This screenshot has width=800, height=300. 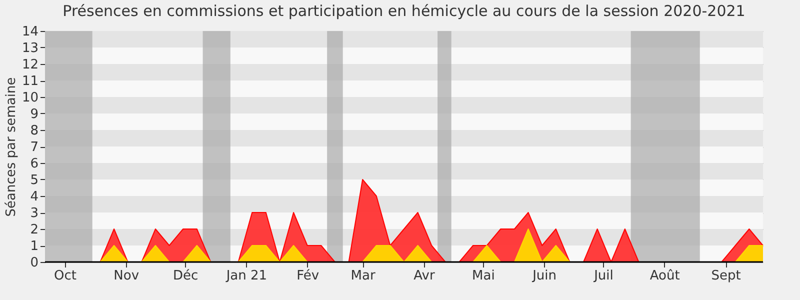 What do you see at coordinates (11, 147) in the screenshot?
I see `y-axis-title: Séances par semaine` at bounding box center [11, 147].